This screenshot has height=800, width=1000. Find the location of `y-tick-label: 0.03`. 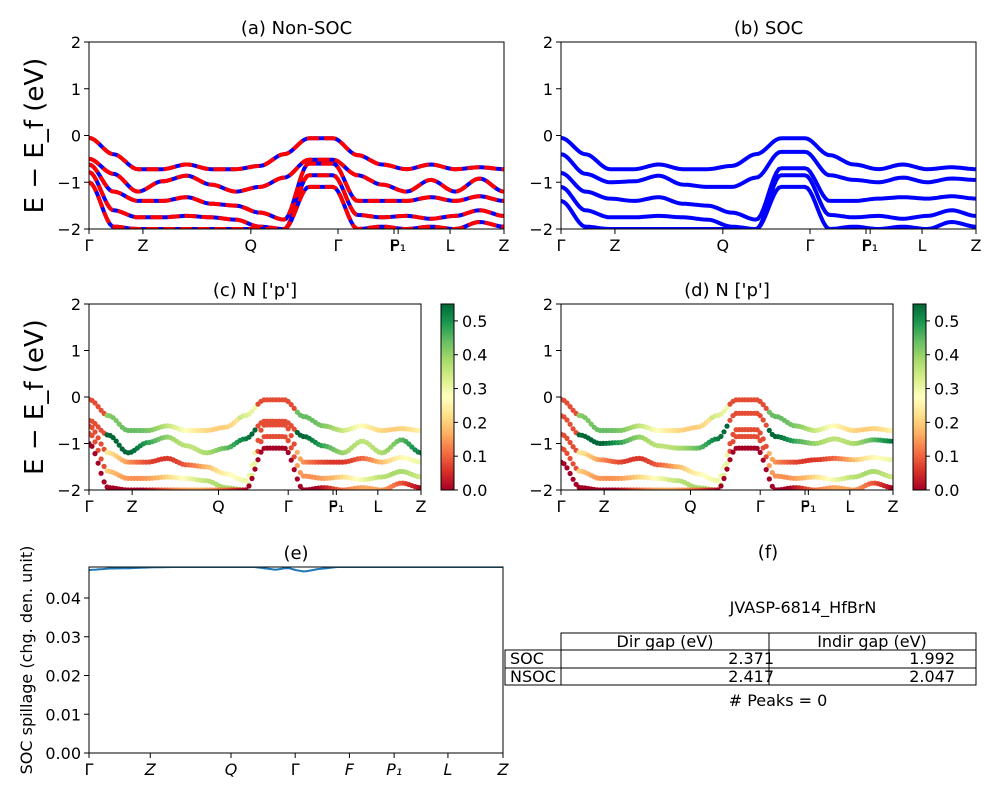

y-tick-label: 0.03 is located at coordinates (63, 637).